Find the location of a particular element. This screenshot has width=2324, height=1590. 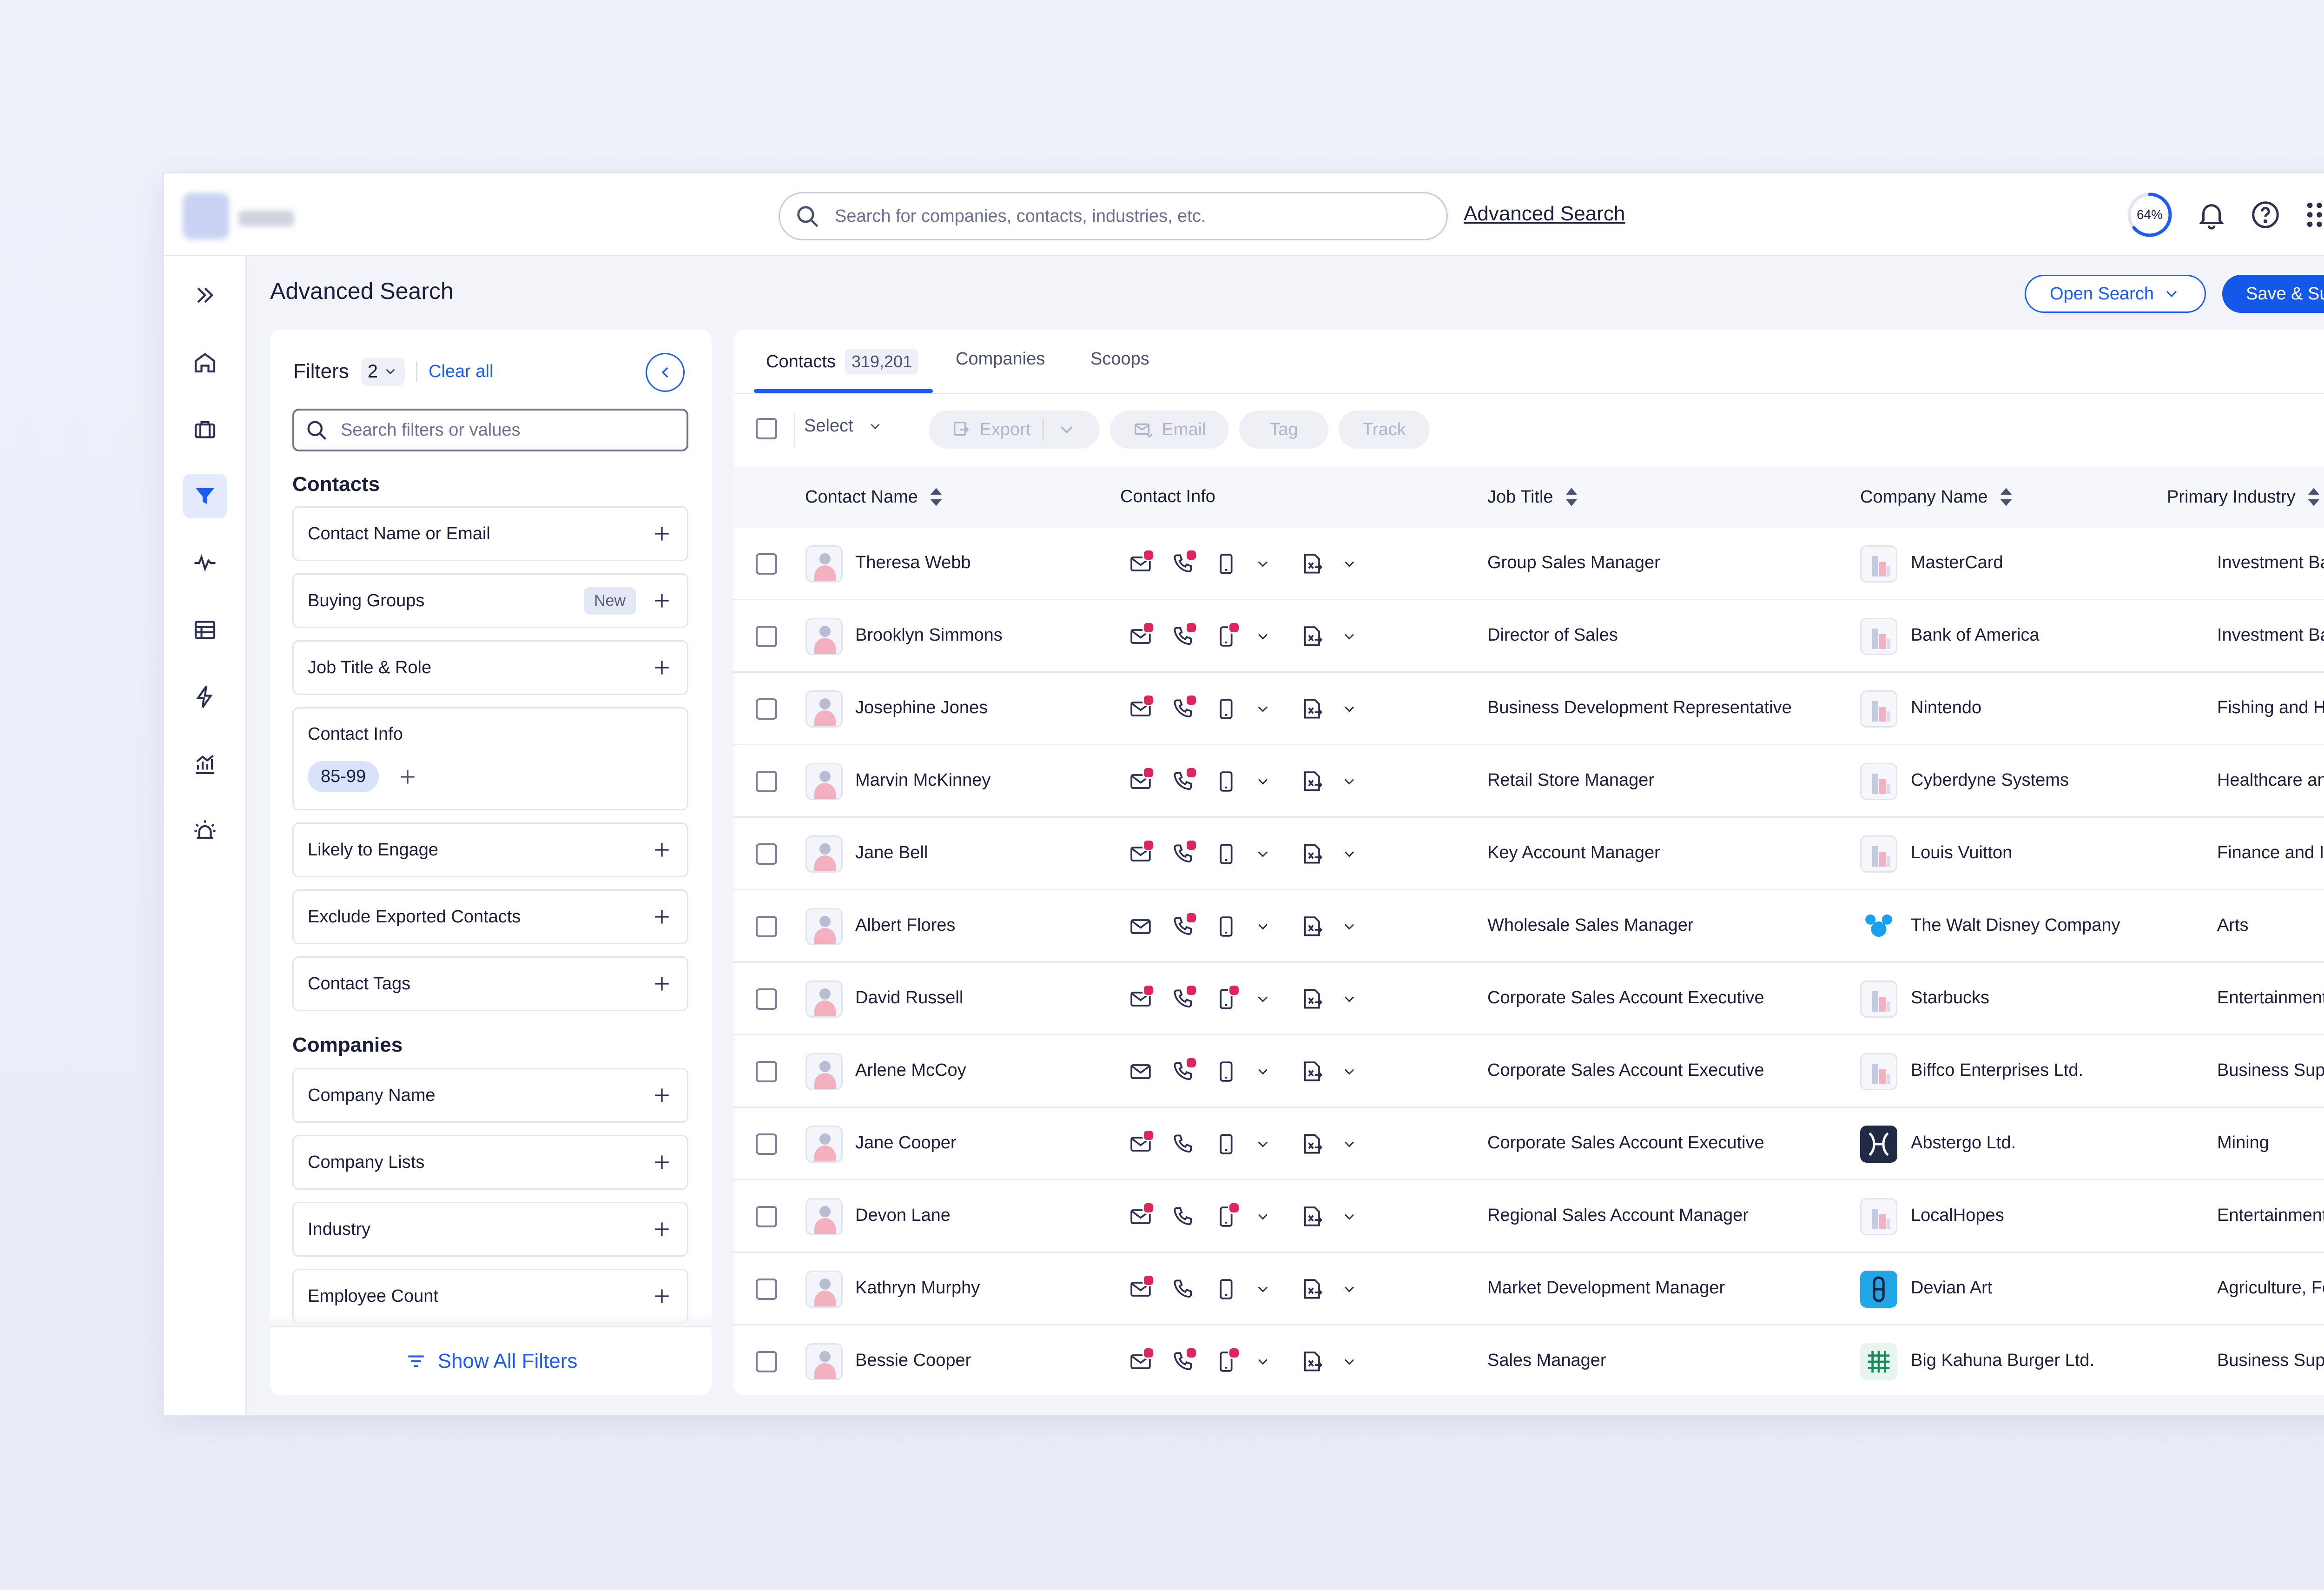

briefcase-icon is located at coordinates (205, 429).